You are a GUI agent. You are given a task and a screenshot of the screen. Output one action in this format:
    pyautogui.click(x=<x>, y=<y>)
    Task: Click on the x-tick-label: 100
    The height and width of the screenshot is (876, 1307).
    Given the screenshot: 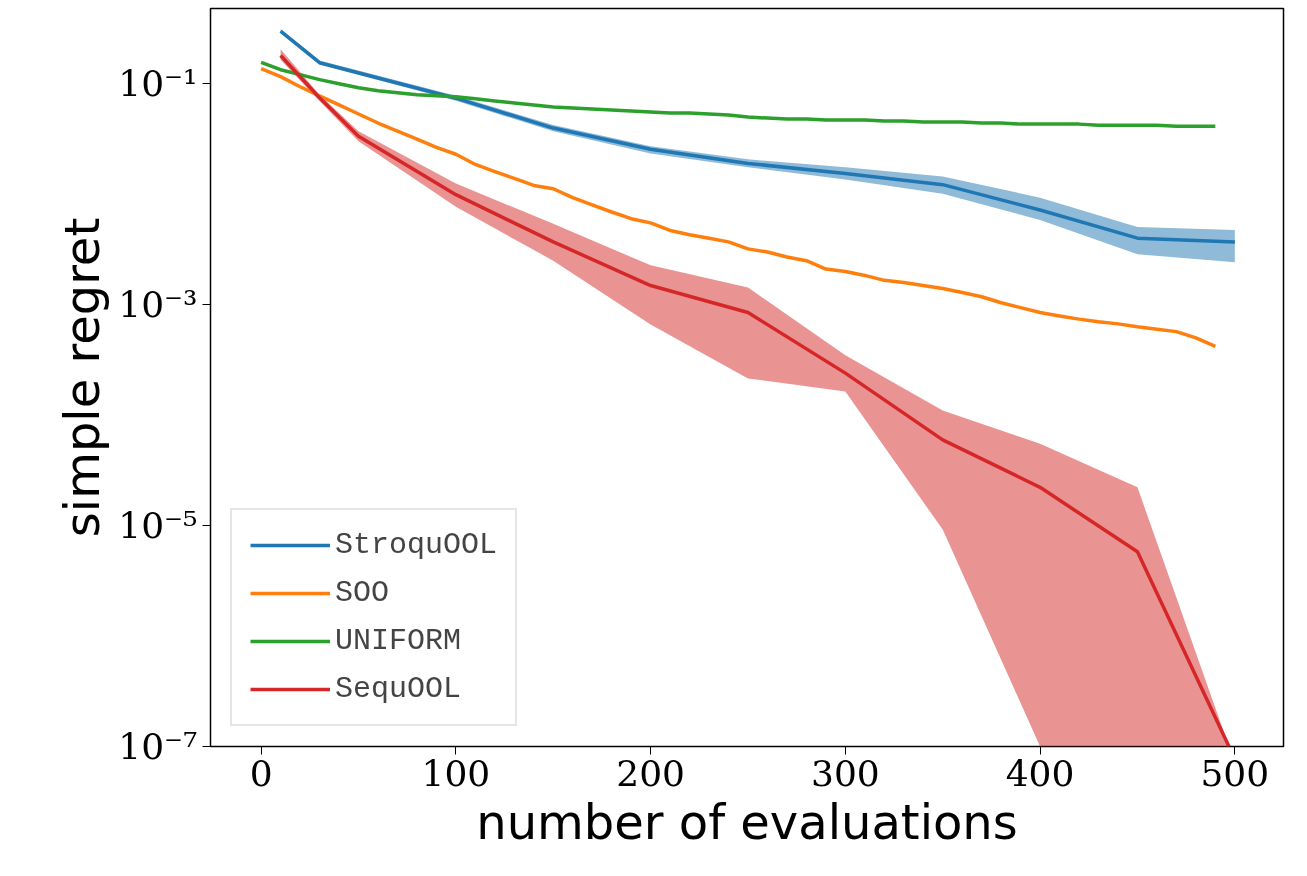 What is the action you would take?
    pyautogui.click(x=456, y=773)
    